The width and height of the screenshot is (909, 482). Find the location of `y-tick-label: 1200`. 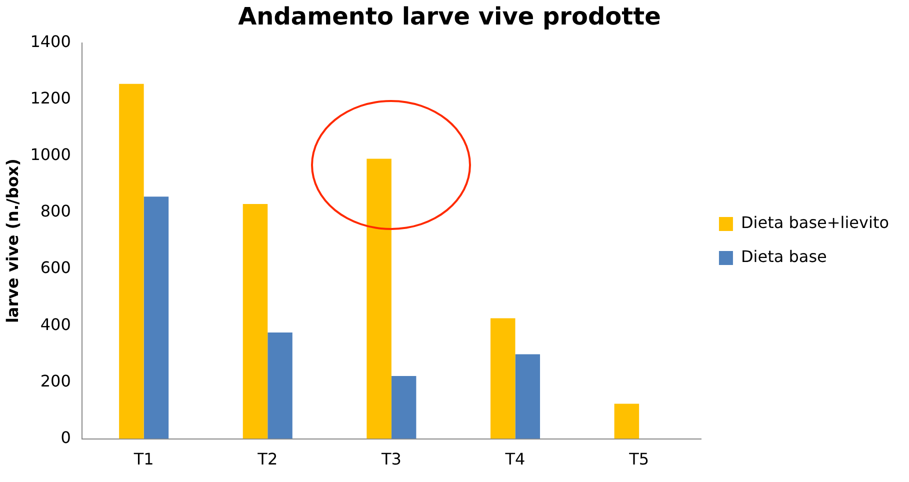

y-tick-label: 1200 is located at coordinates (50, 98).